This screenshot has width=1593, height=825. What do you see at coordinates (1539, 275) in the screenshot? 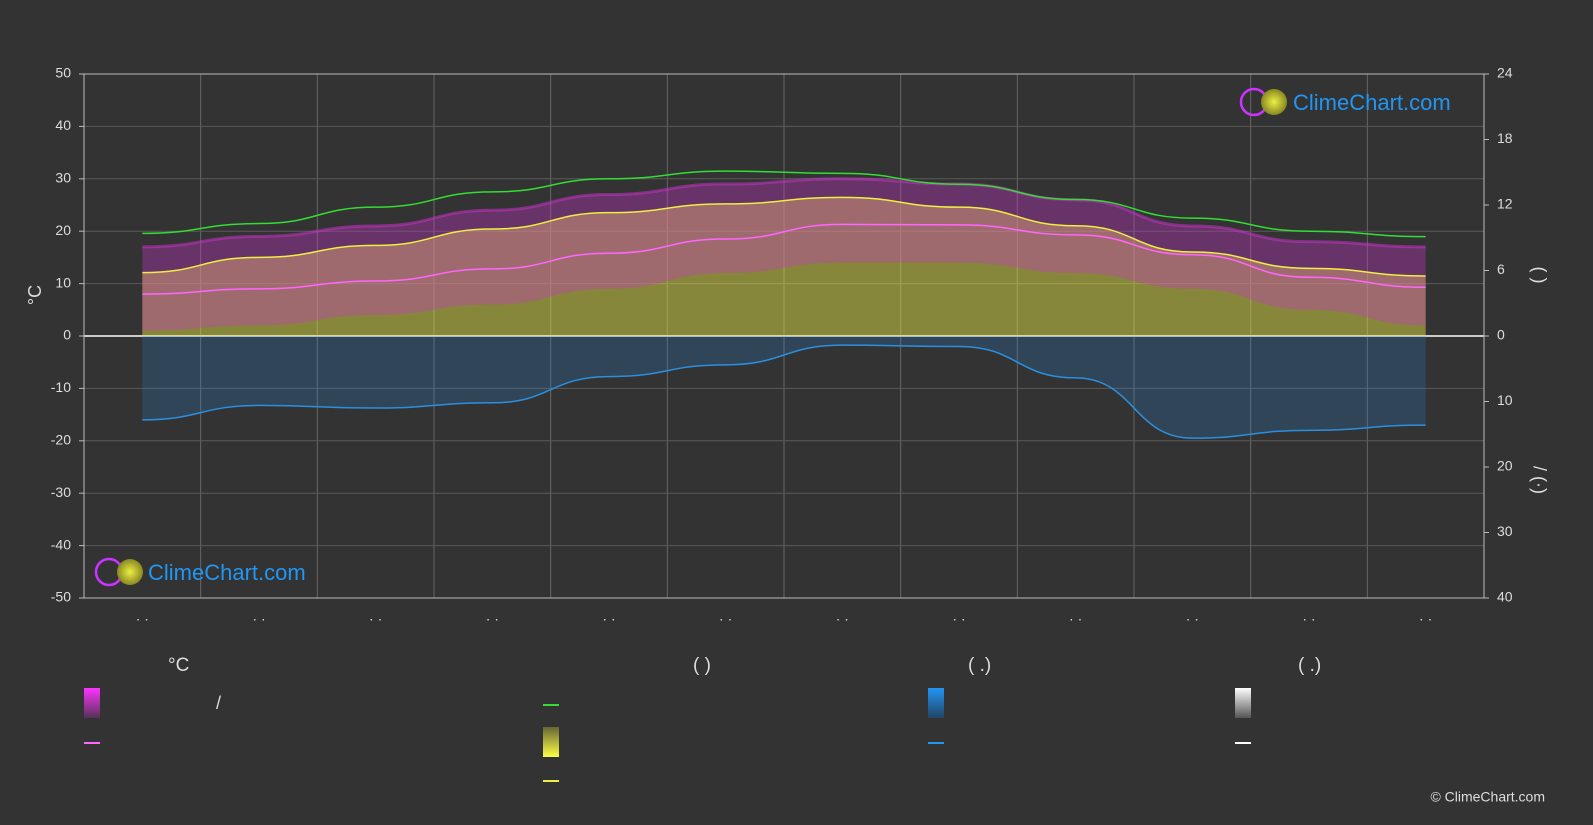
I see `y2-axis-label: ( )` at bounding box center [1539, 275].